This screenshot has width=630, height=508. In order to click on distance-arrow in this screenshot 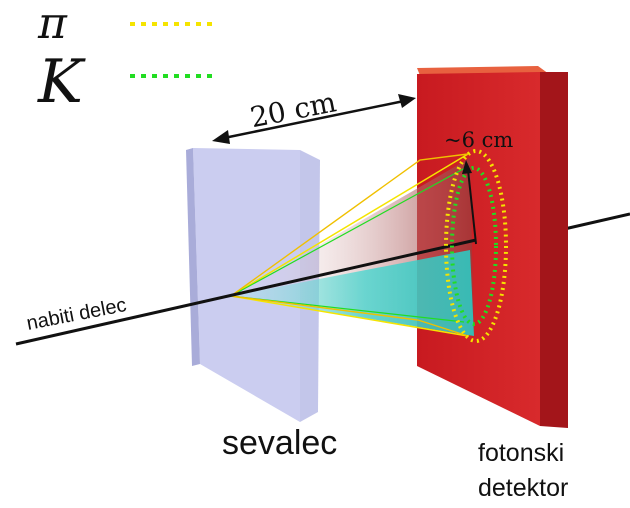, I will do `click(314, 119)`.